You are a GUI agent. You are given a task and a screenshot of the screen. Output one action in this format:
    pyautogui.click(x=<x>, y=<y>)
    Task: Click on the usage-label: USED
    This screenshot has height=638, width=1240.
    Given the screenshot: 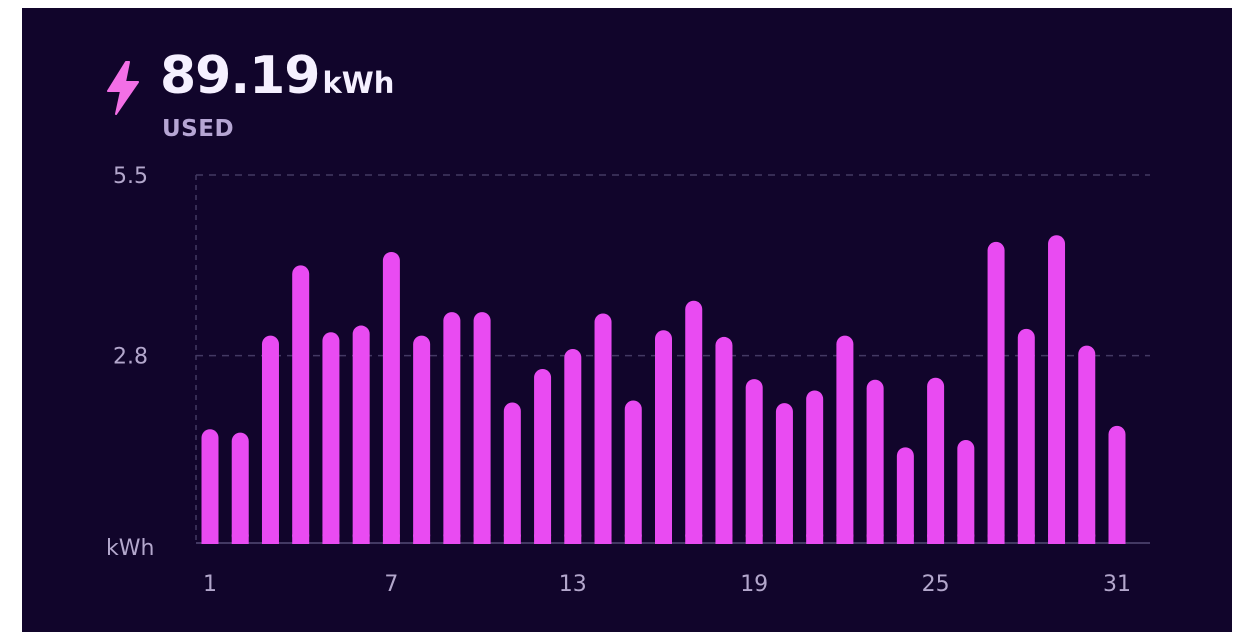 What is the action you would take?
    pyautogui.click(x=198, y=129)
    